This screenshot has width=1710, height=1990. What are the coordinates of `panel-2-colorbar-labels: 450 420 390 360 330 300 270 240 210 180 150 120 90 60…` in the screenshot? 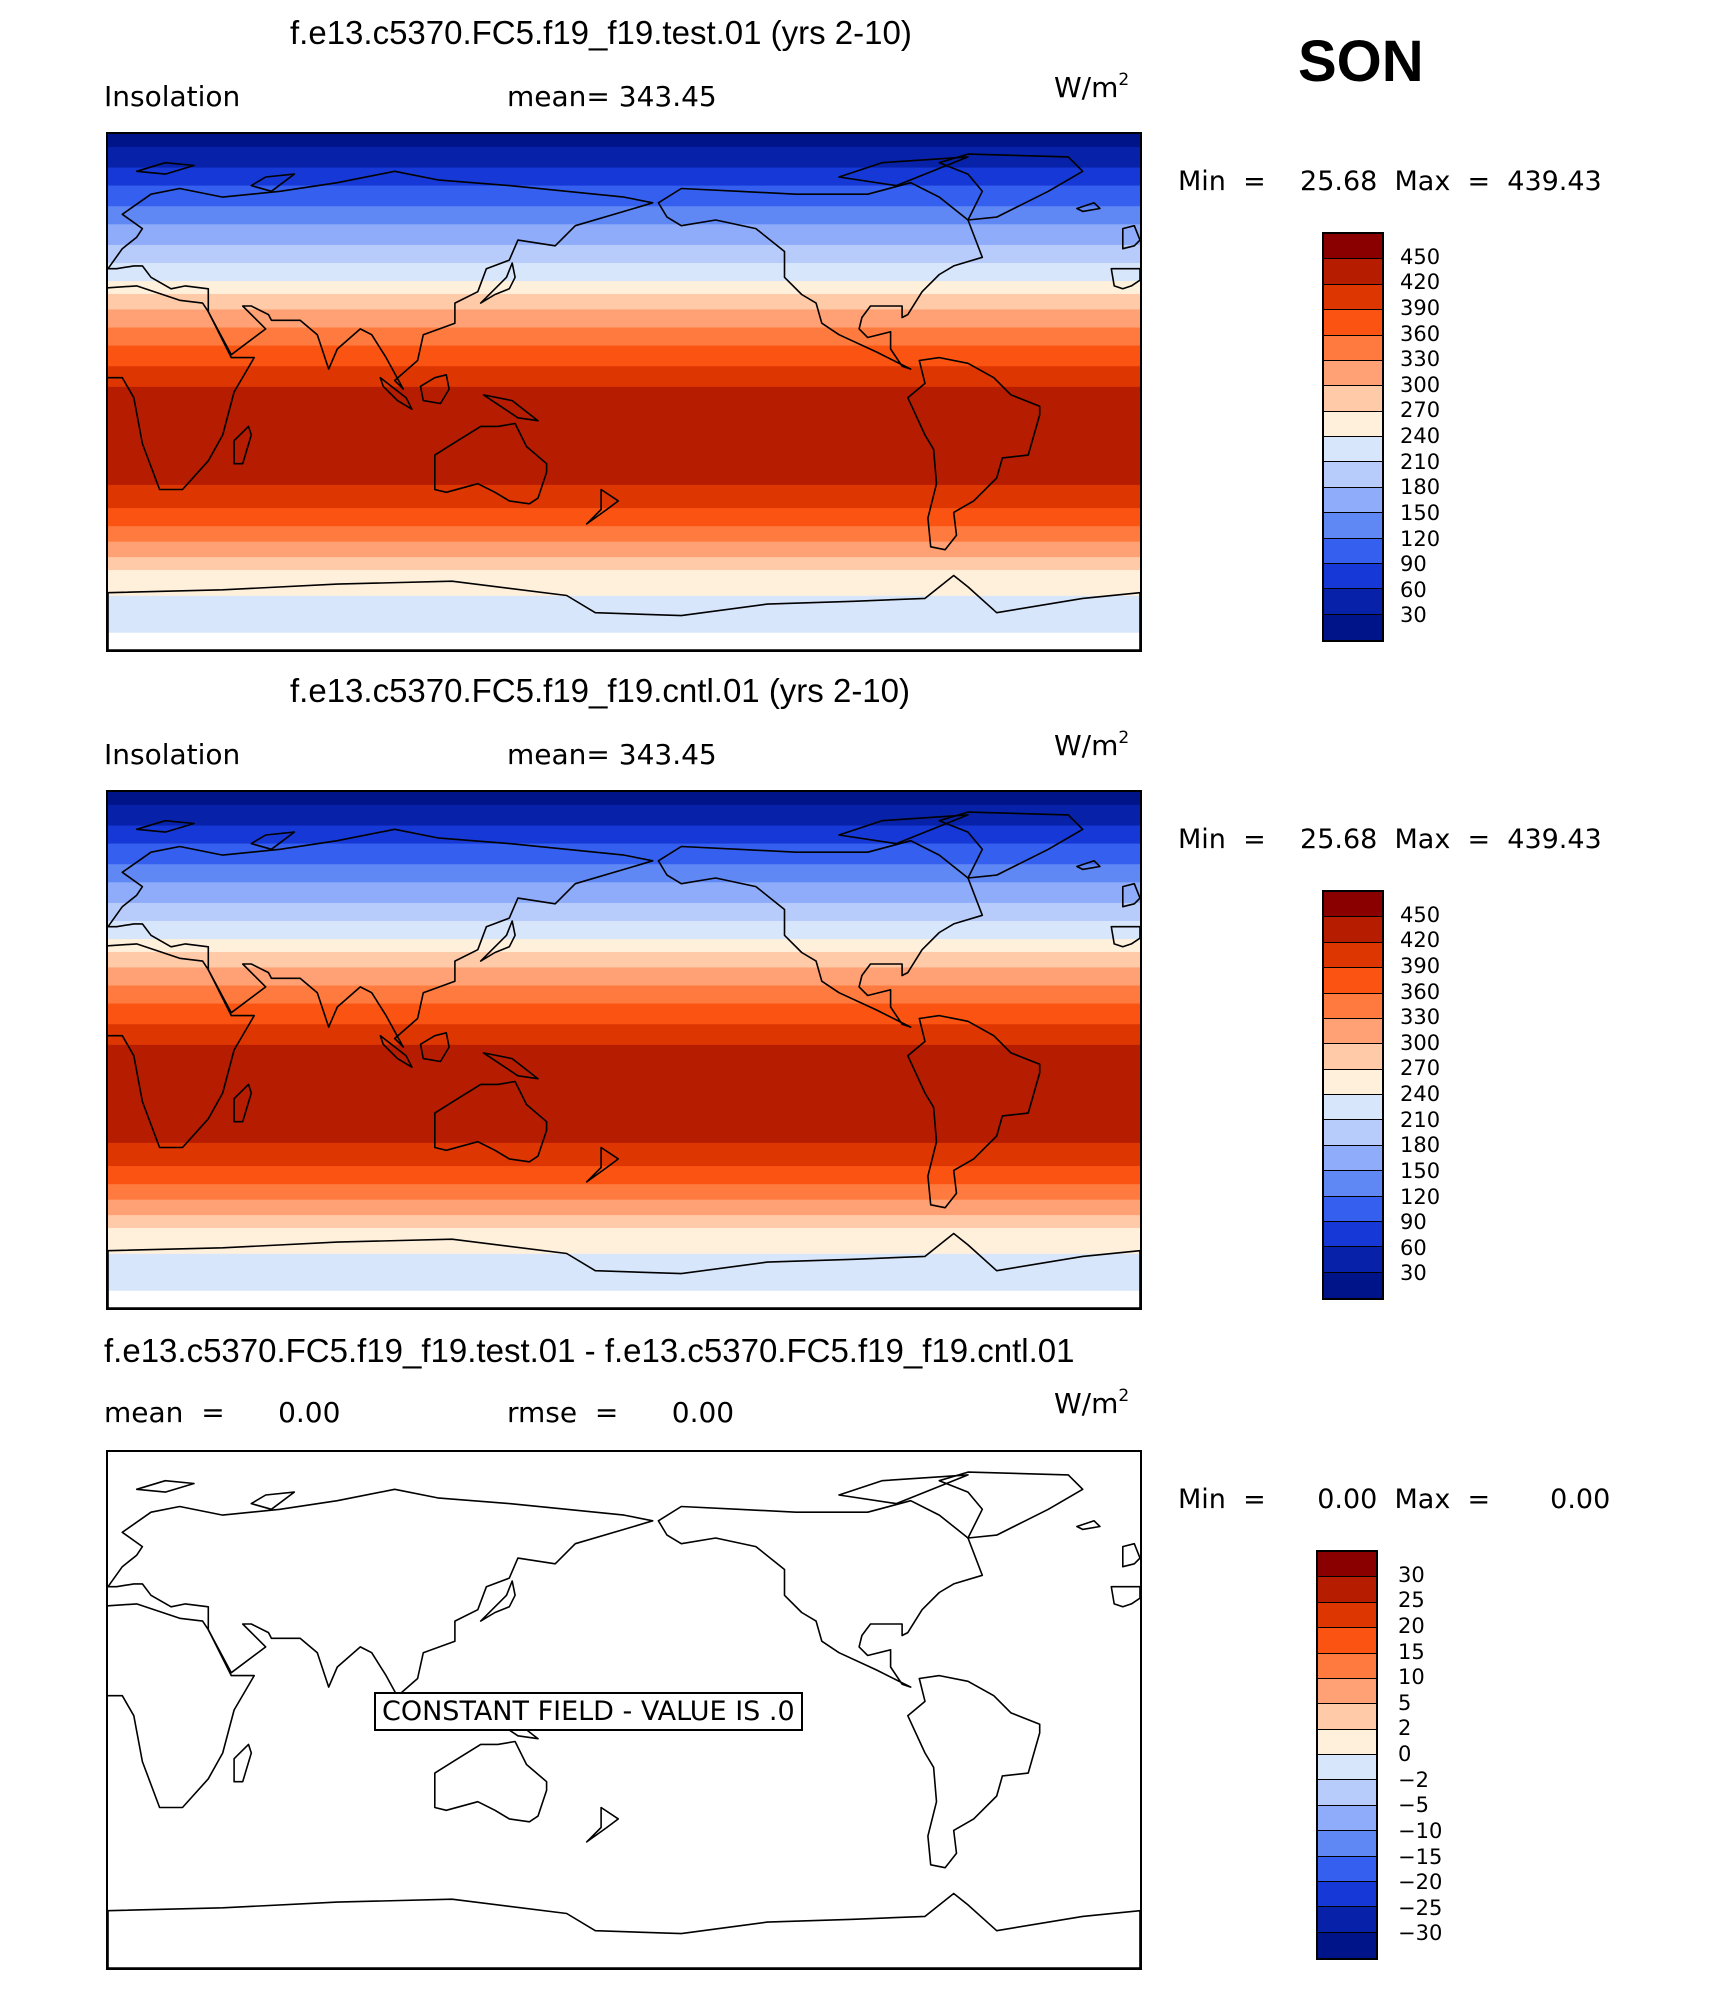 It's located at (1440, 1095).